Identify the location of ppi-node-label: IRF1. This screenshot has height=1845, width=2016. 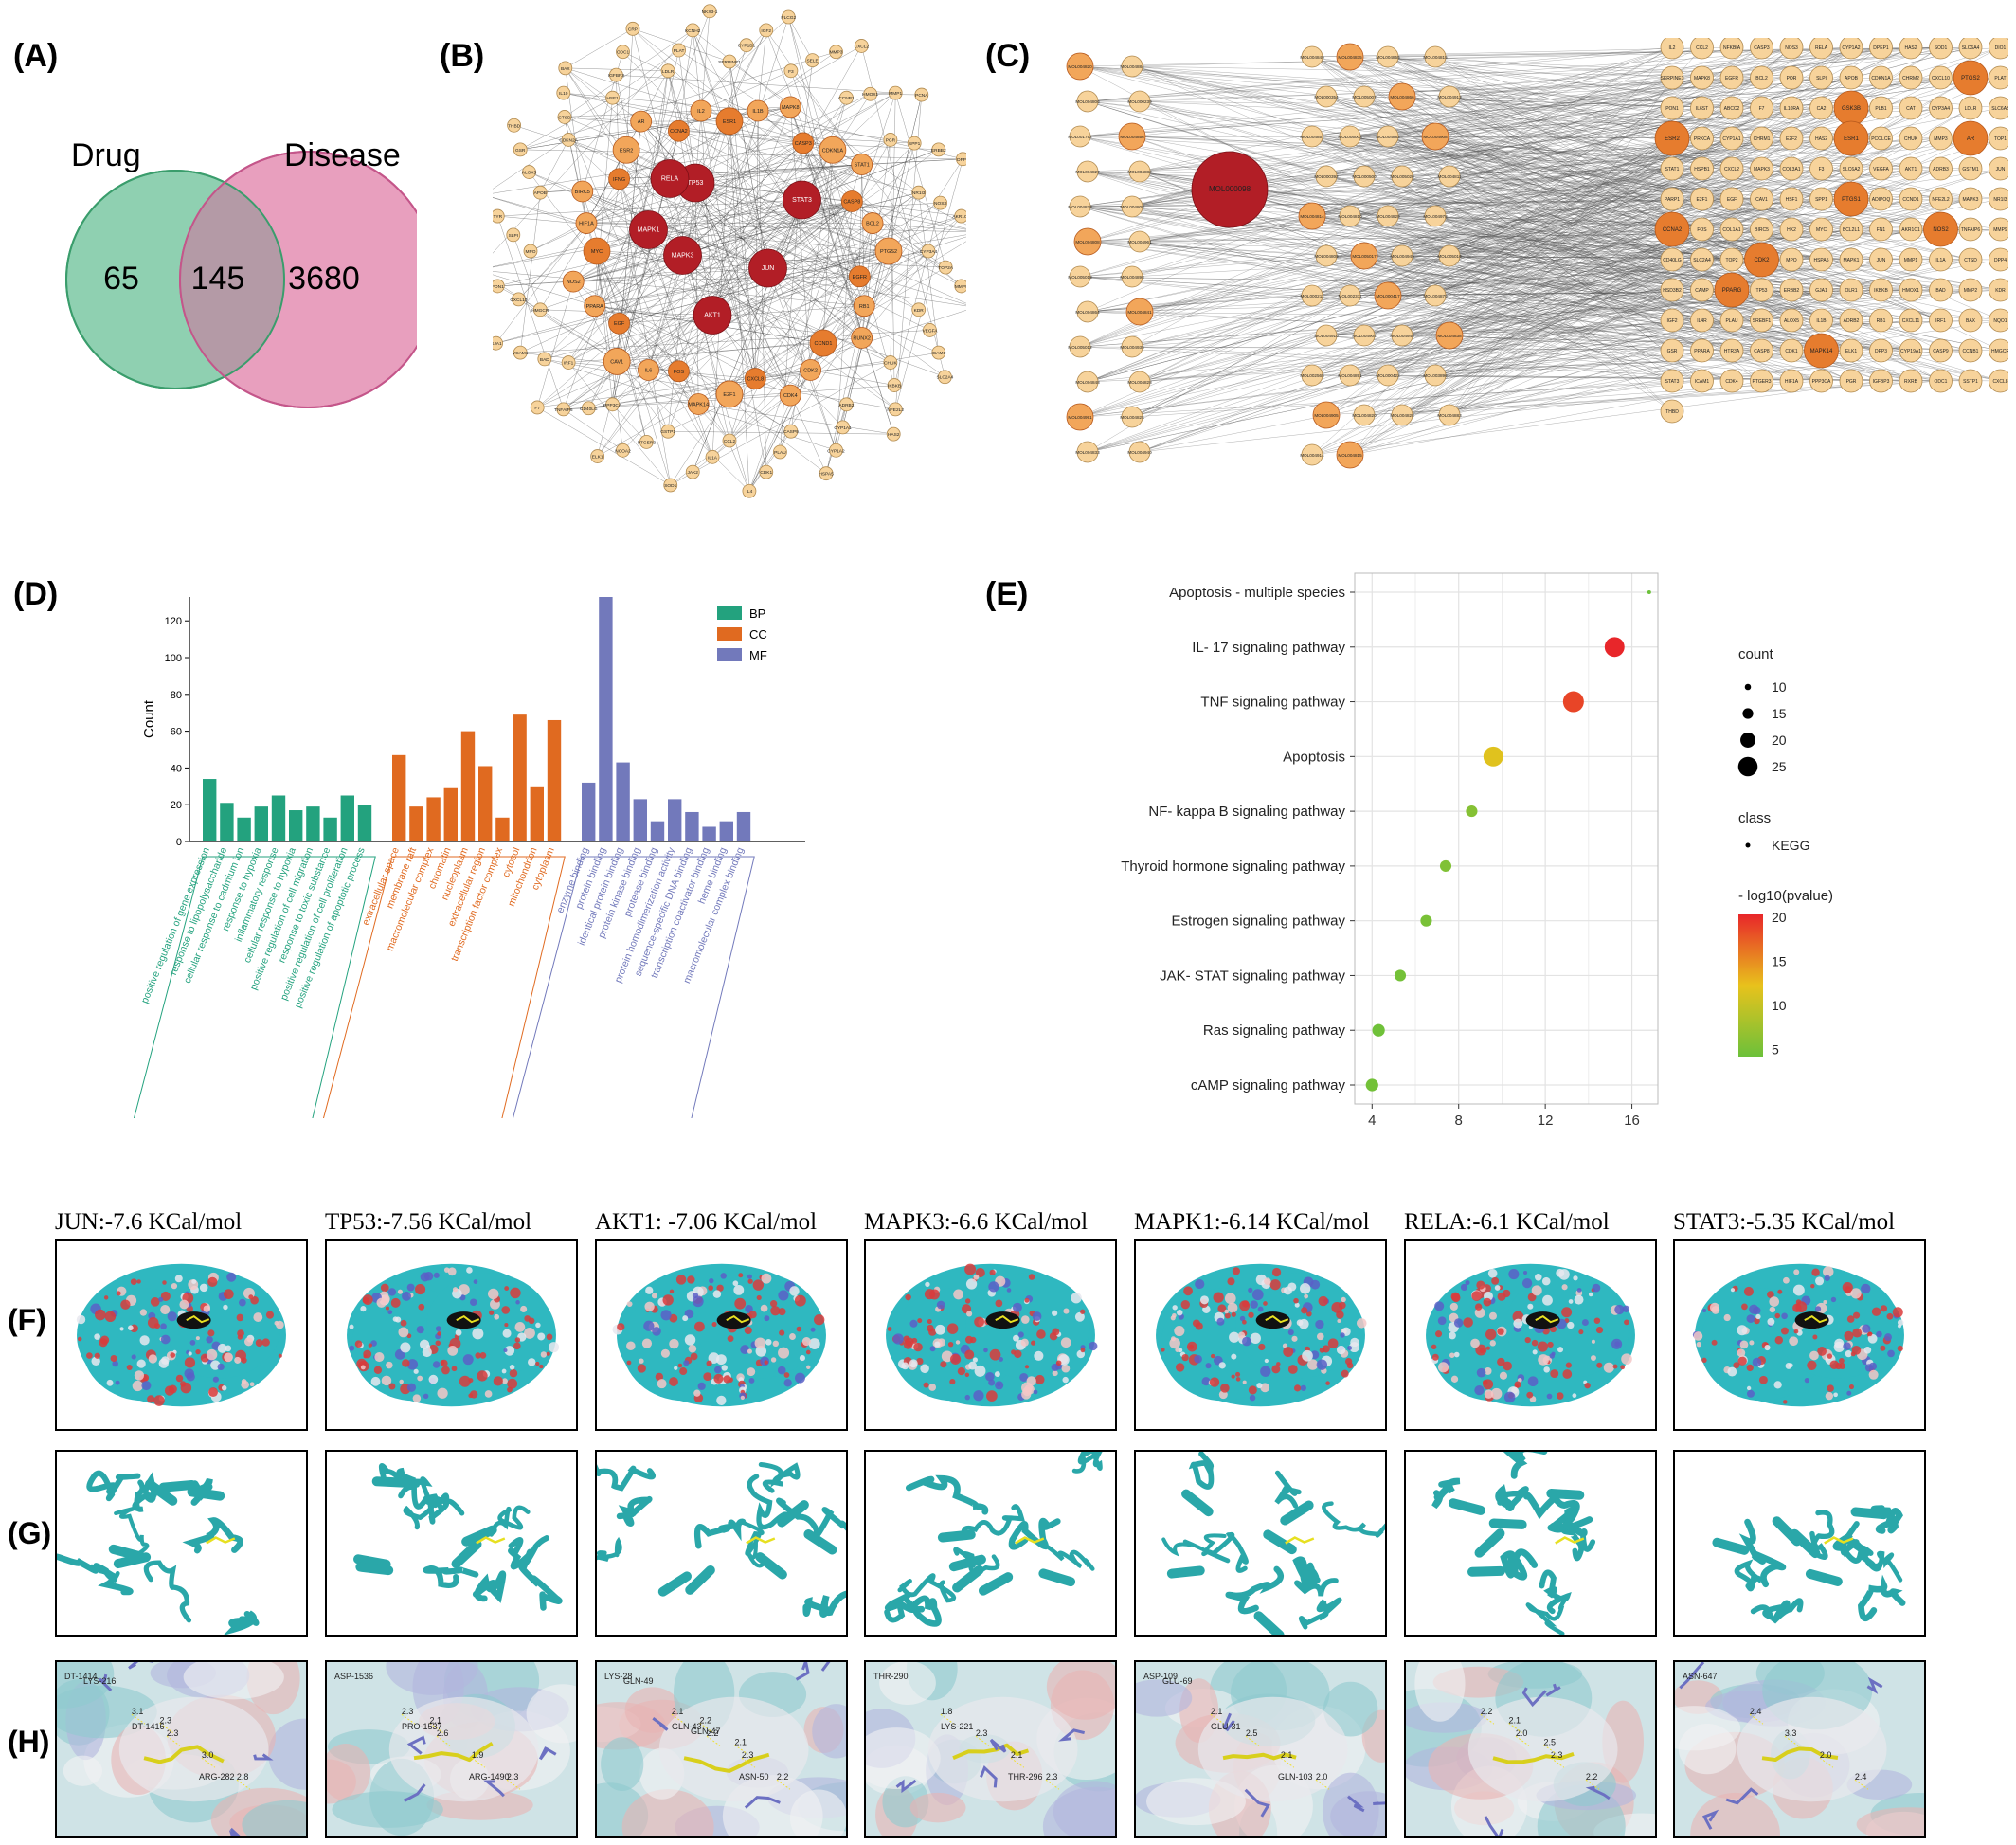
(569, 364).